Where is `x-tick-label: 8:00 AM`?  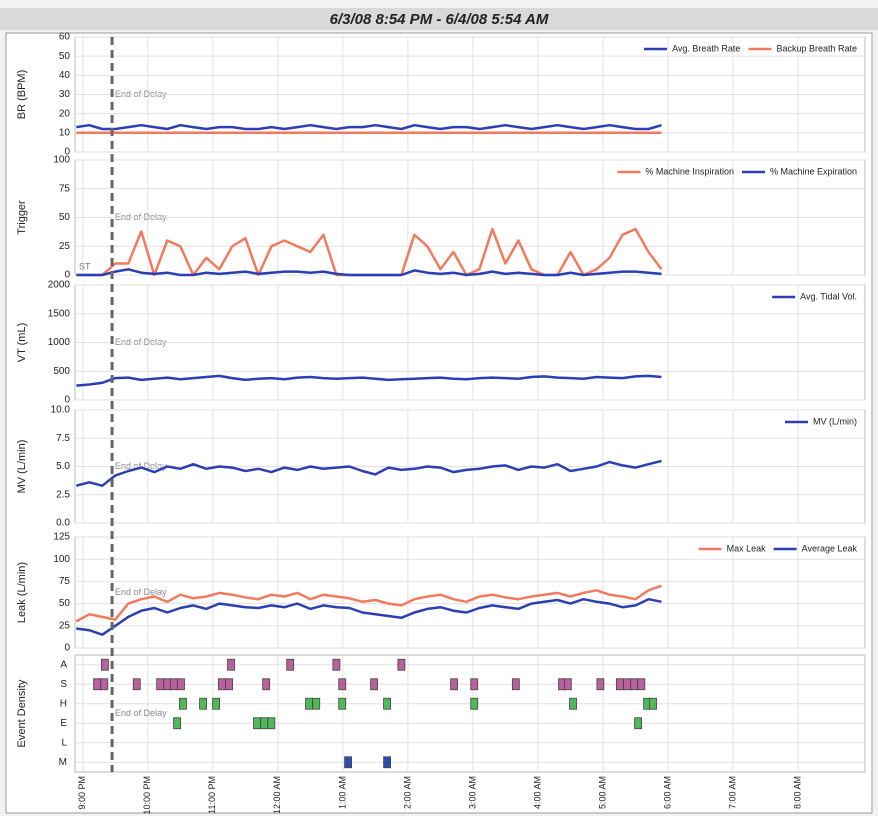
x-tick-label: 8:00 AM is located at coordinates (797, 792).